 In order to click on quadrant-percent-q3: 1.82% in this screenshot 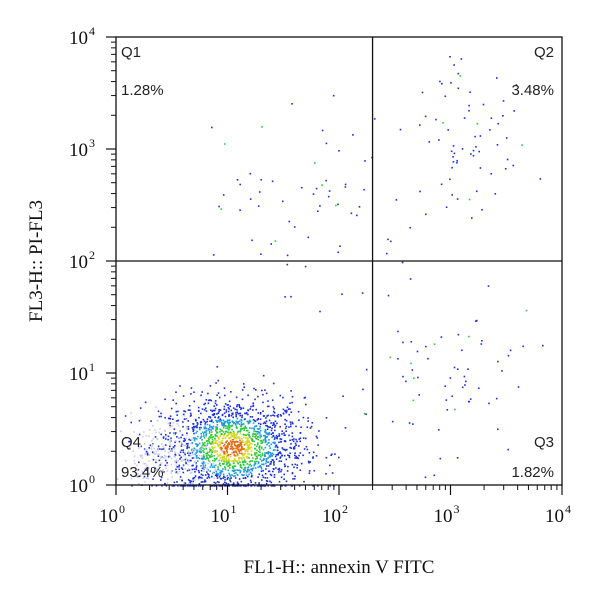, I will do `click(532, 472)`.